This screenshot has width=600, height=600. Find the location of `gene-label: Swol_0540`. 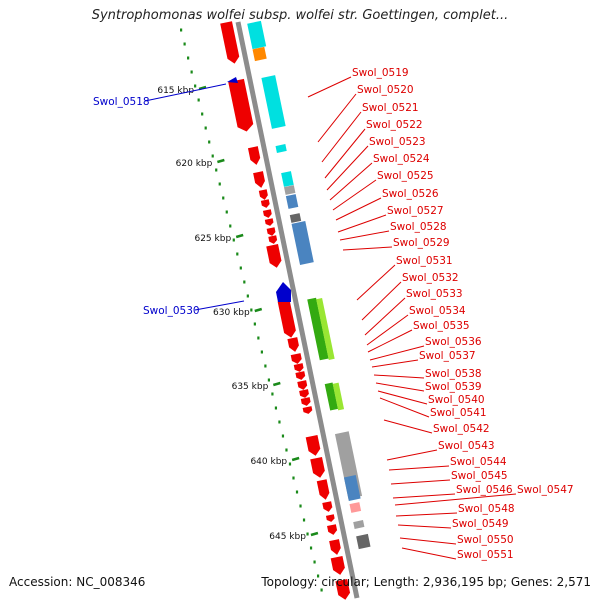

gene-label: Swol_0540 is located at coordinates (456, 400).